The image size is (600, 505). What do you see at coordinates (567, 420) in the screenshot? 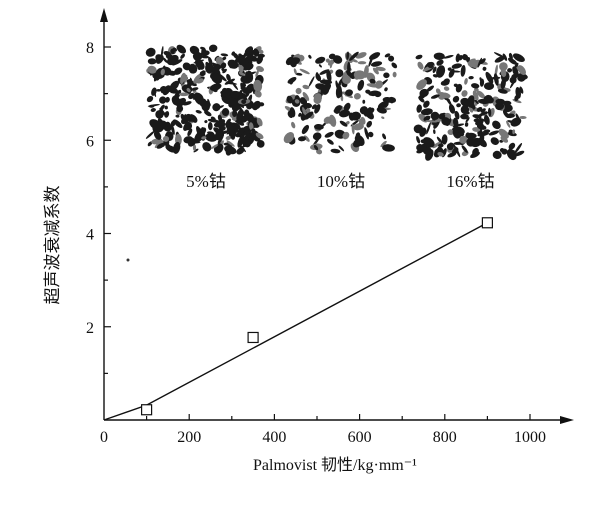
I see `x-axis-arrow` at bounding box center [567, 420].